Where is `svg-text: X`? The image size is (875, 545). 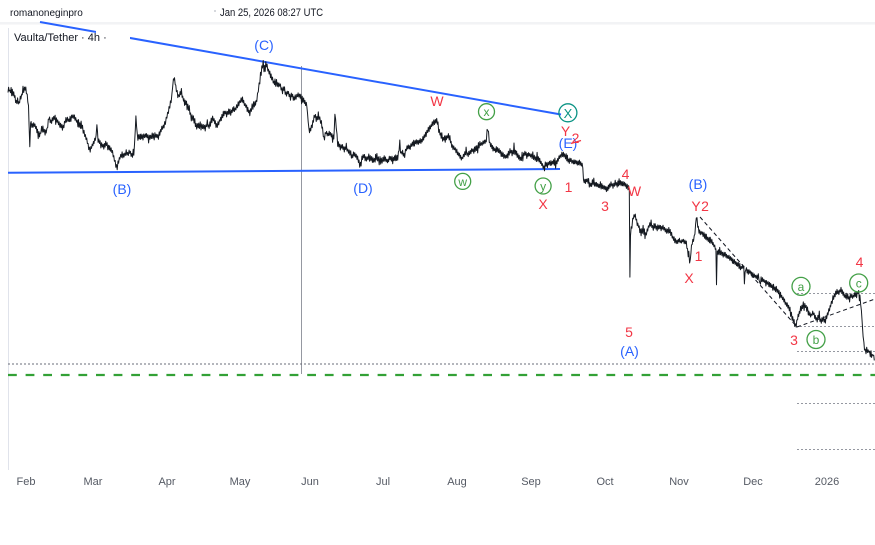 svg-text: X is located at coordinates (568, 113).